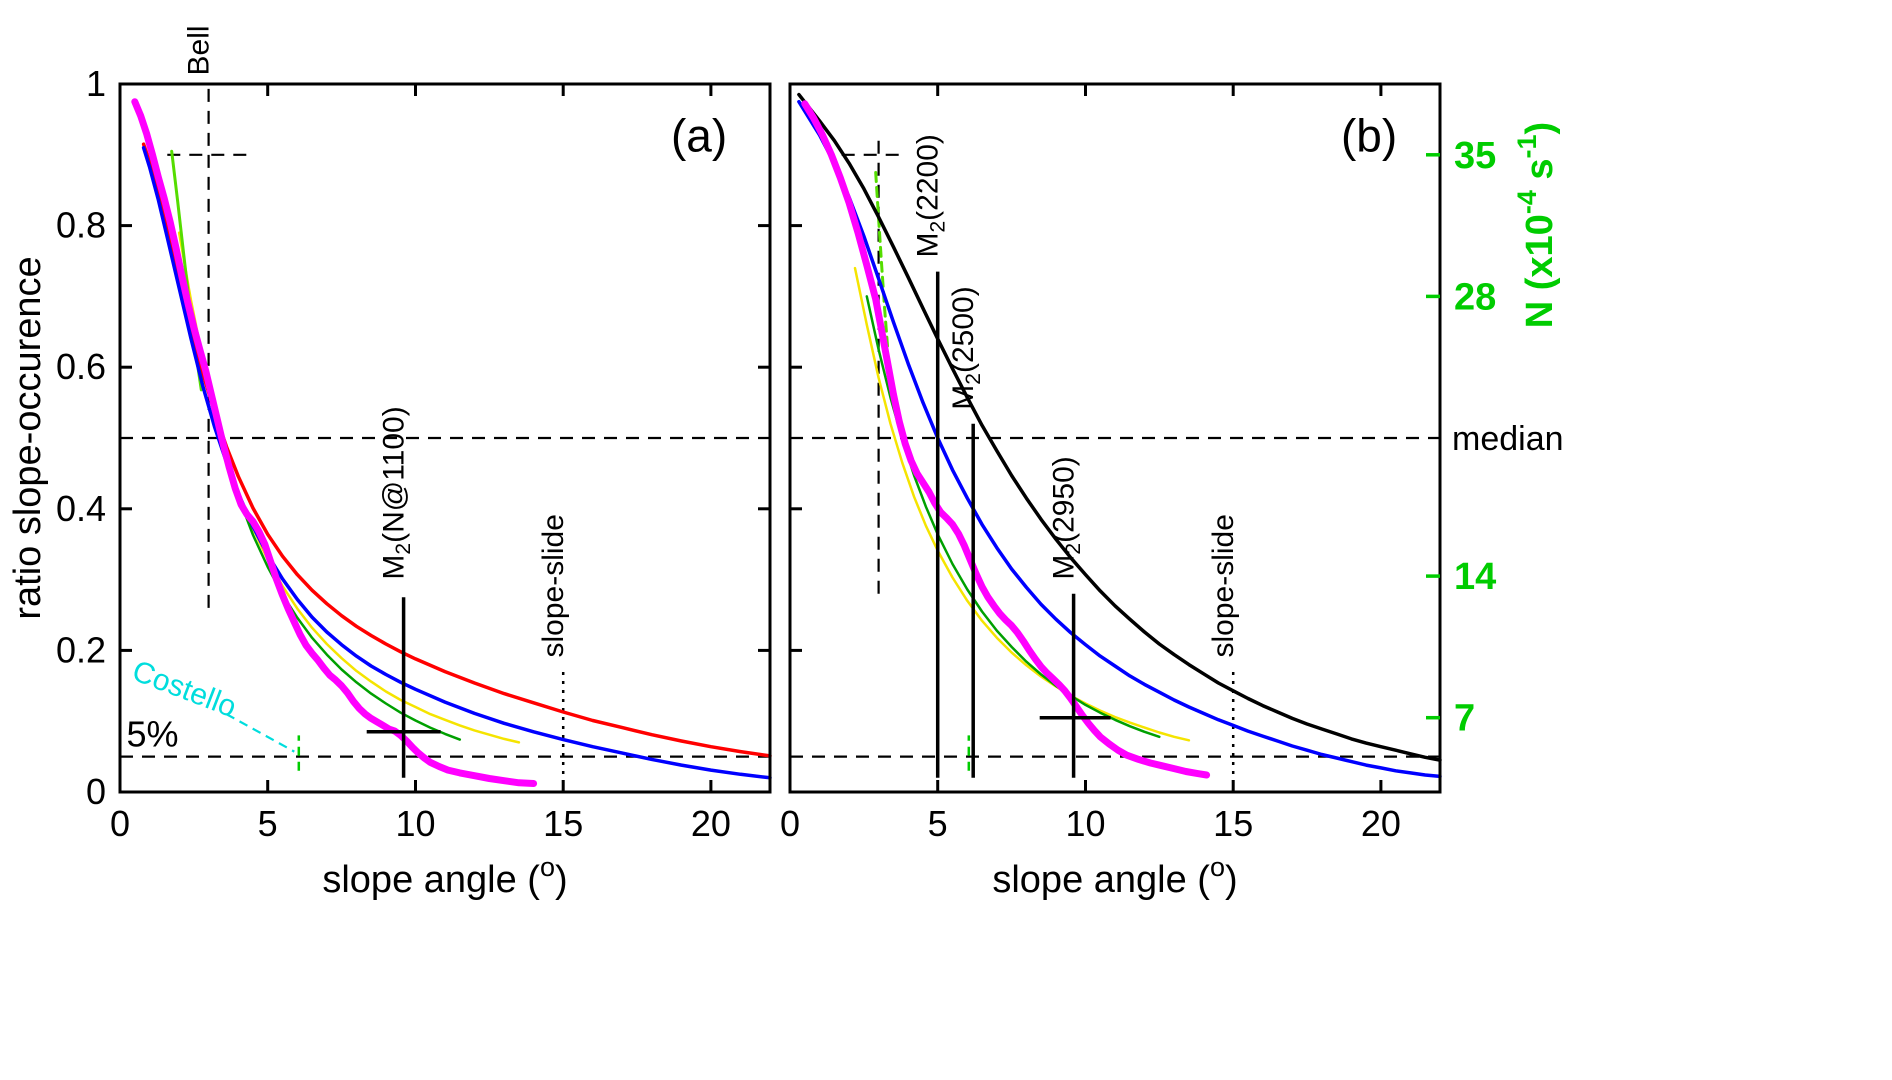  Describe the element at coordinates (699, 135) in the screenshot. I see `panel-label: (a)` at that location.